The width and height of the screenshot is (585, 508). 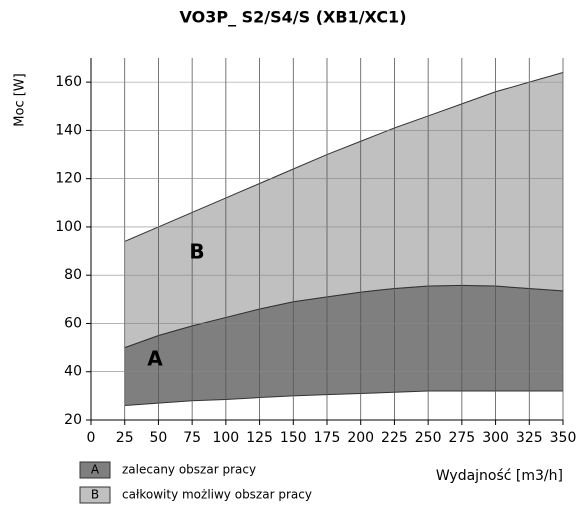 I want to click on x-tick-label: 350, so click(x=563, y=438).